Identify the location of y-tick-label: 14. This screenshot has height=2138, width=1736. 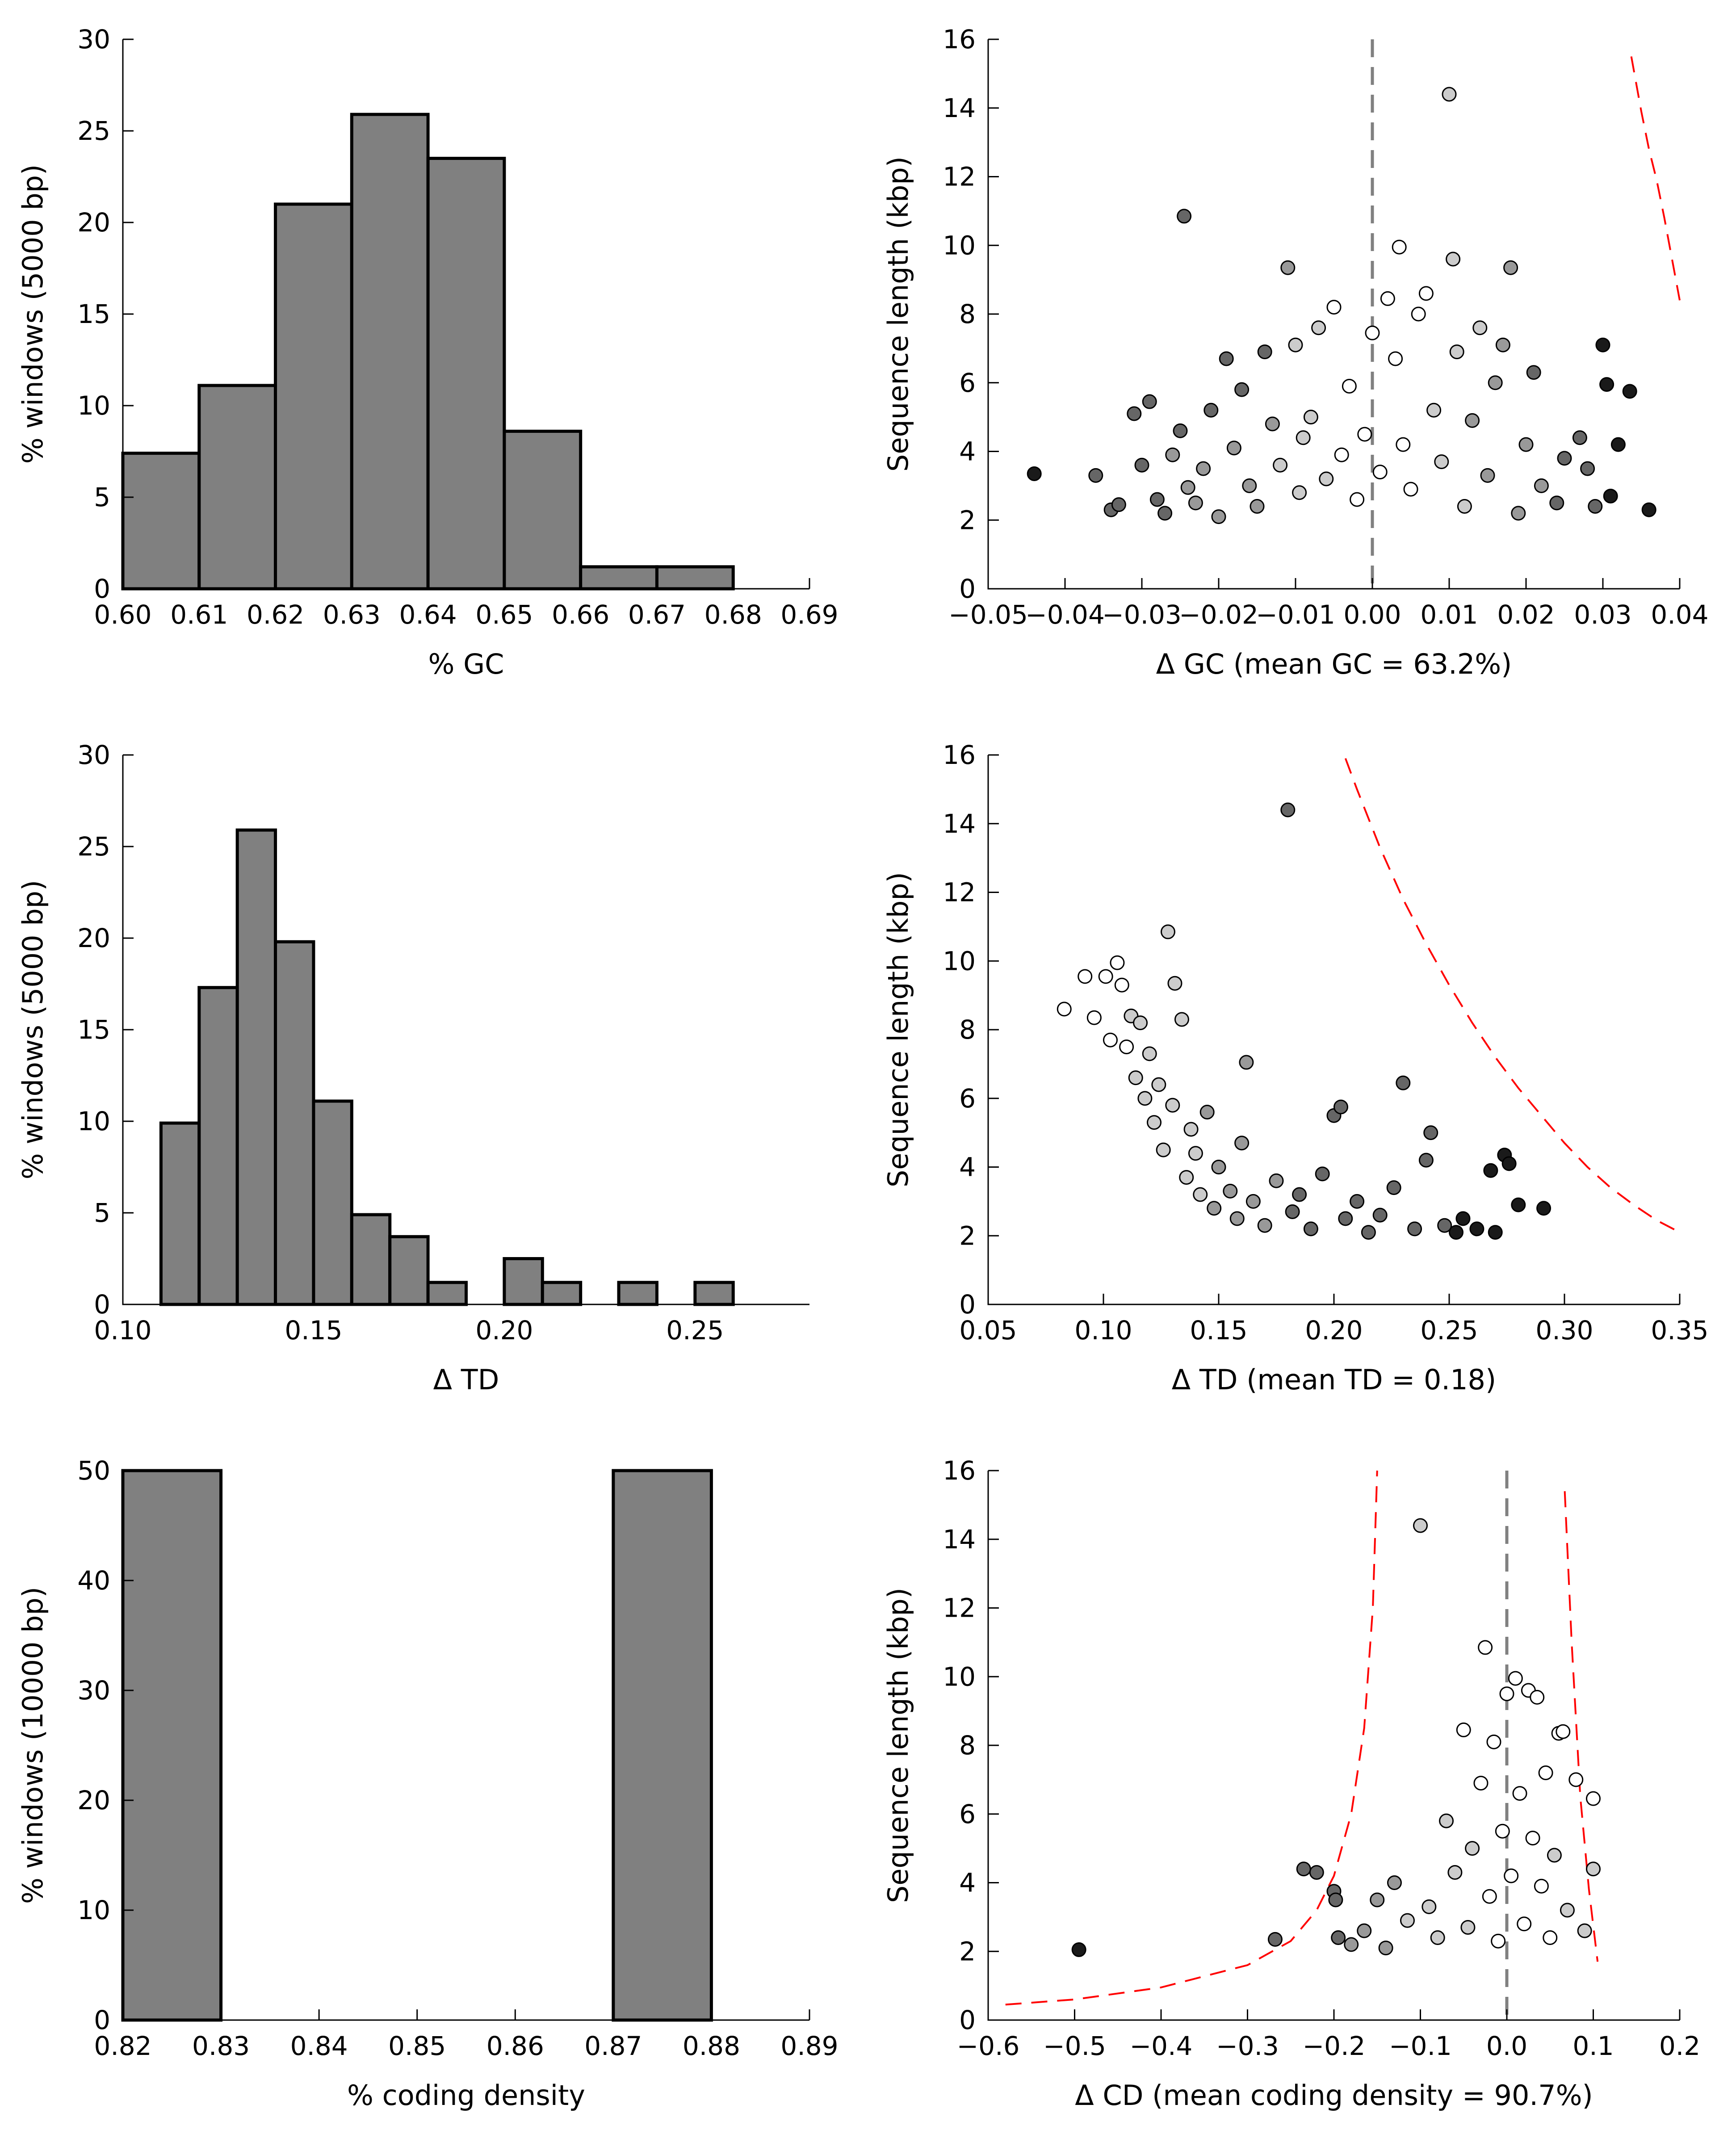
(959, 824).